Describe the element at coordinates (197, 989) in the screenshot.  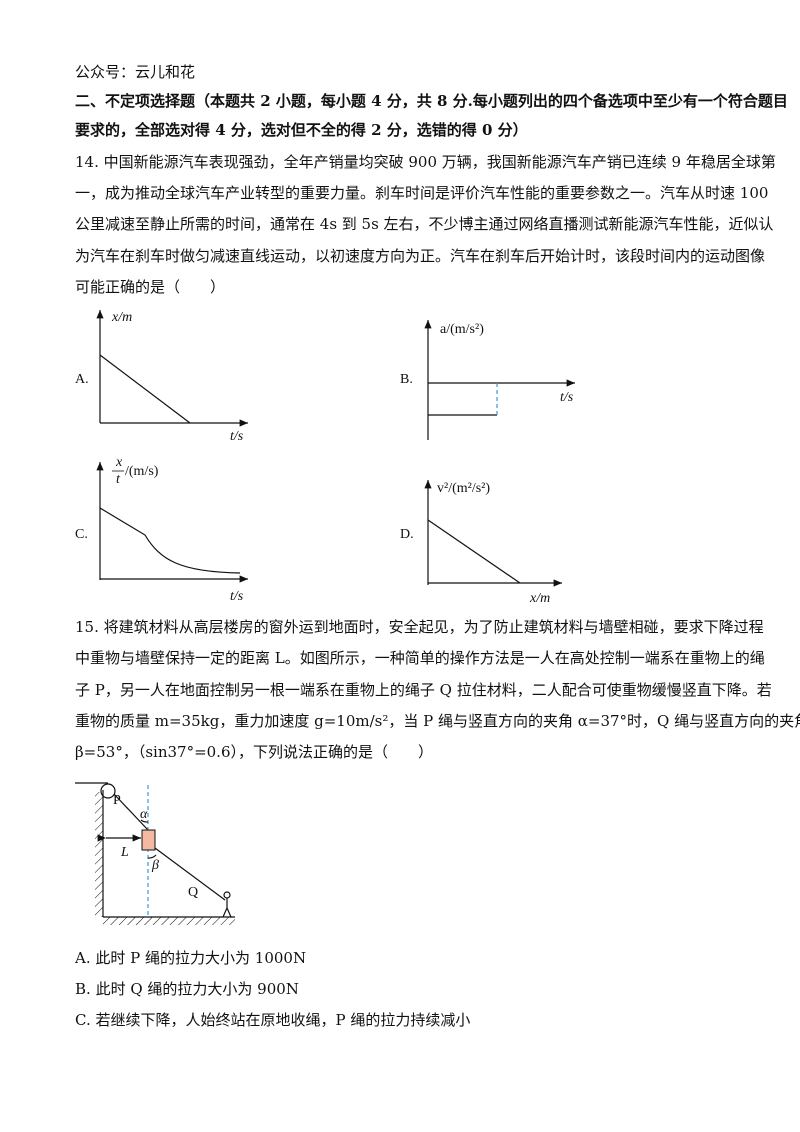
I see `option-text: 此时 Q 绳的拉力大小为 900N` at that location.